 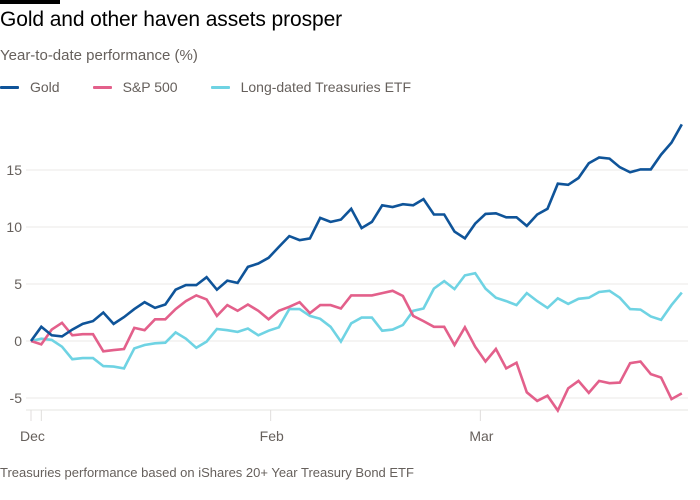 I want to click on legend-label-sp500: S&P 500, so click(x=150, y=87).